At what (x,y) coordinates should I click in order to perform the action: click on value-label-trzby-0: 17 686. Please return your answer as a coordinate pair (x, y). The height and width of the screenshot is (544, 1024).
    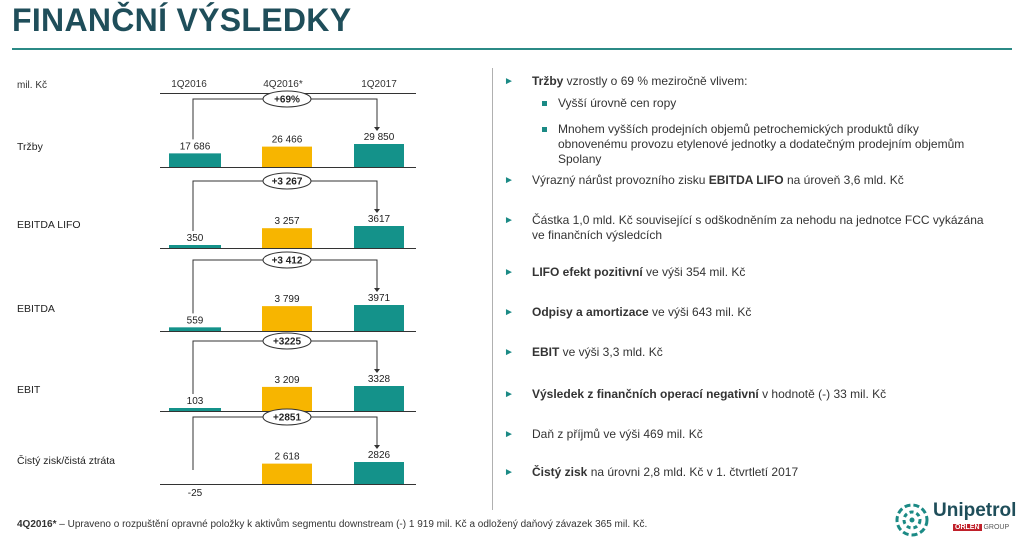
    Looking at the image, I should click on (195, 146).